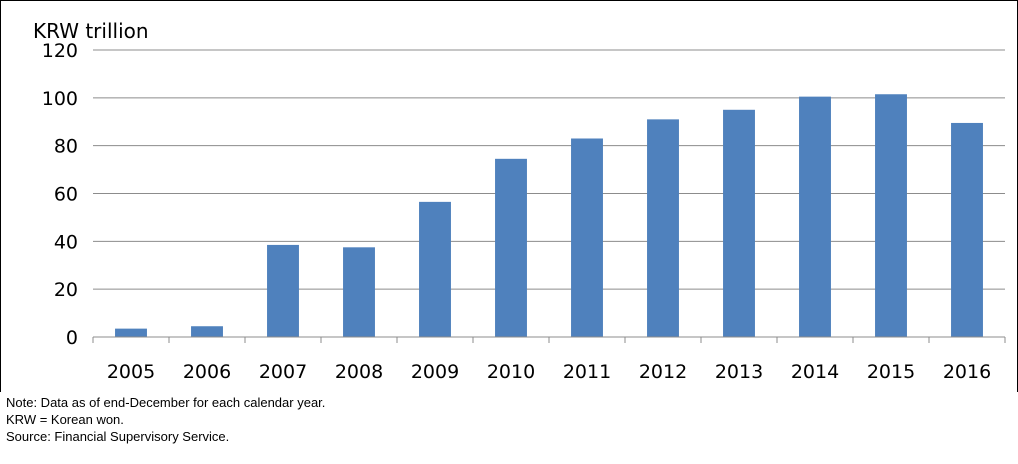 This screenshot has width=1018, height=464. Describe the element at coordinates (739, 223) in the screenshot. I see `bar-2013` at that location.